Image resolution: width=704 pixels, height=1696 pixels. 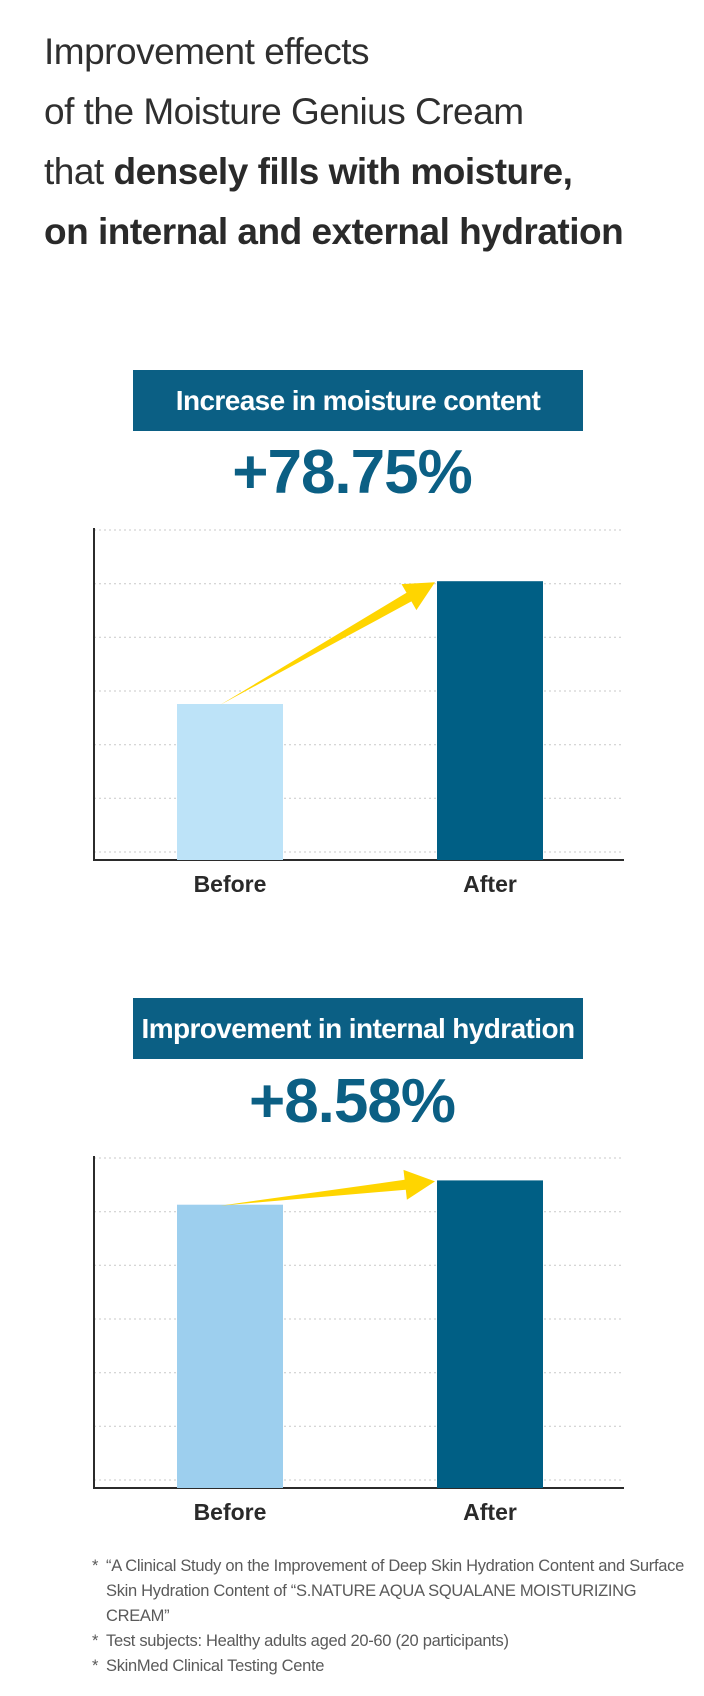 What do you see at coordinates (79, 171) in the screenshot?
I see `headline-line-3-regular: that` at bounding box center [79, 171].